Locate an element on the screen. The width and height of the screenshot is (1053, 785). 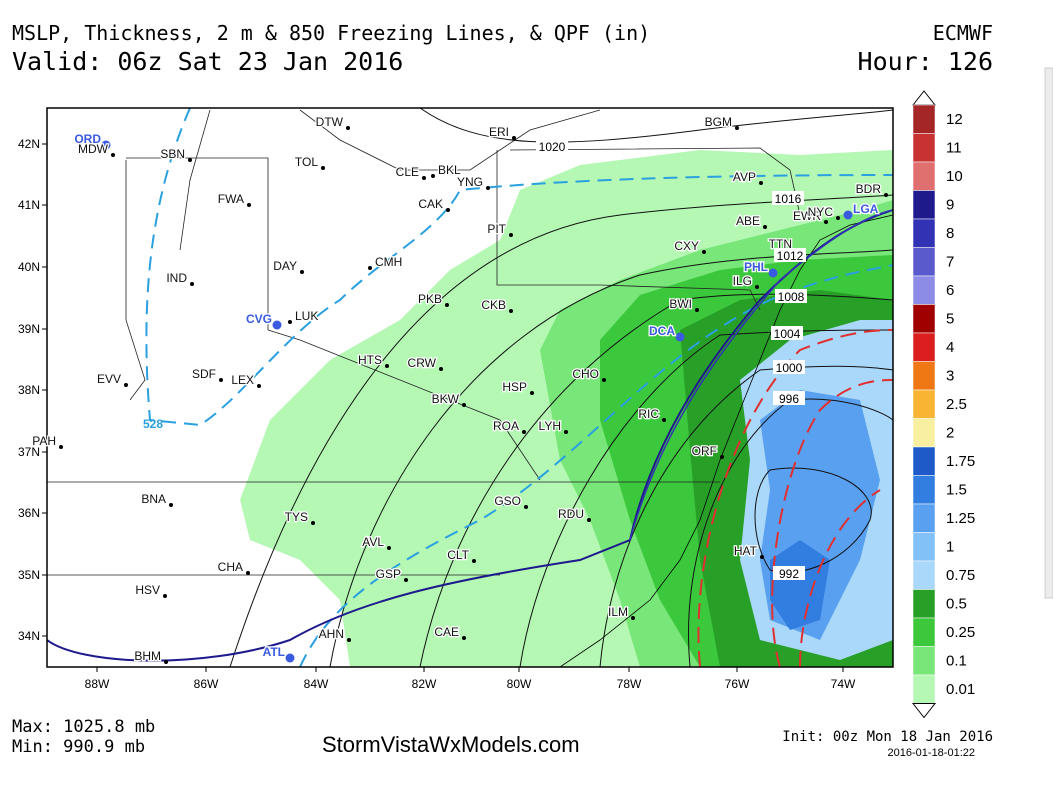
isobar is located at coordinates (746, 516).